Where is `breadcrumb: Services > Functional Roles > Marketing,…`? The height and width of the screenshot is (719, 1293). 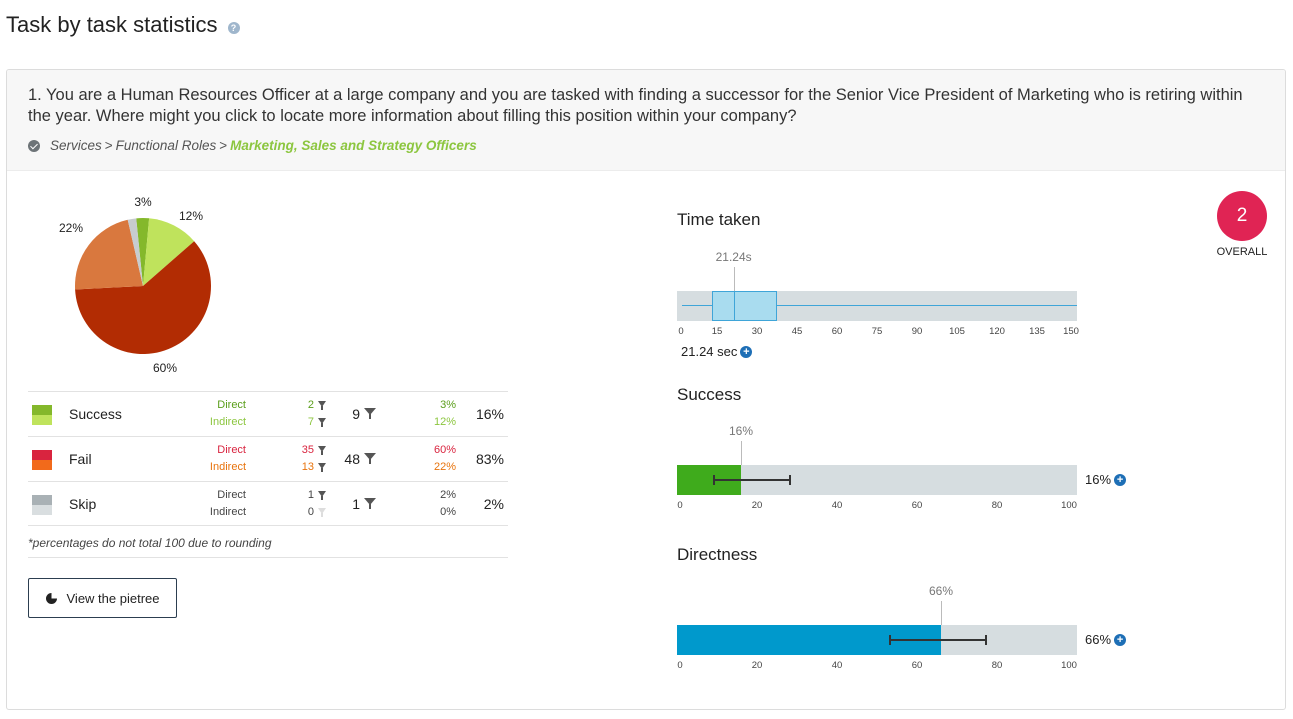 breadcrumb: Services > Functional Roles > Marketing,… is located at coordinates (252, 145).